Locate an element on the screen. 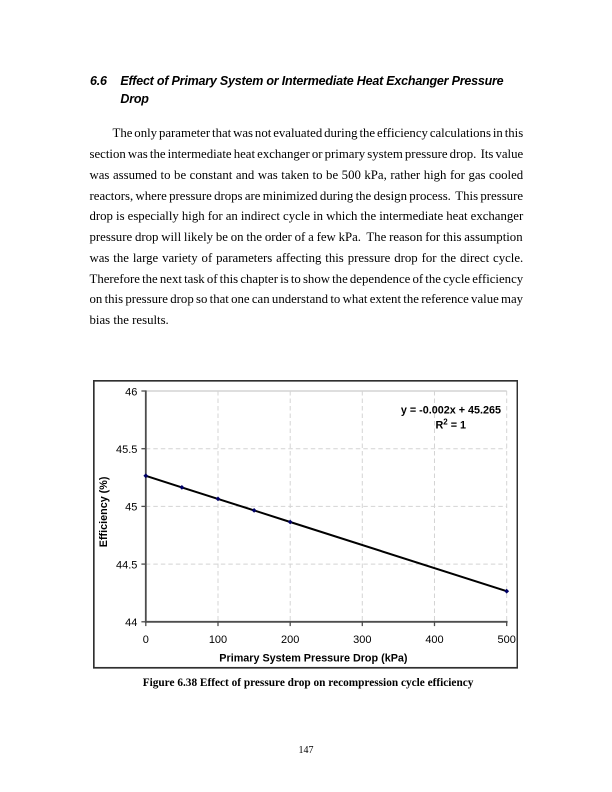 The image size is (612, 792). svg-text: 200 is located at coordinates (290, 640).